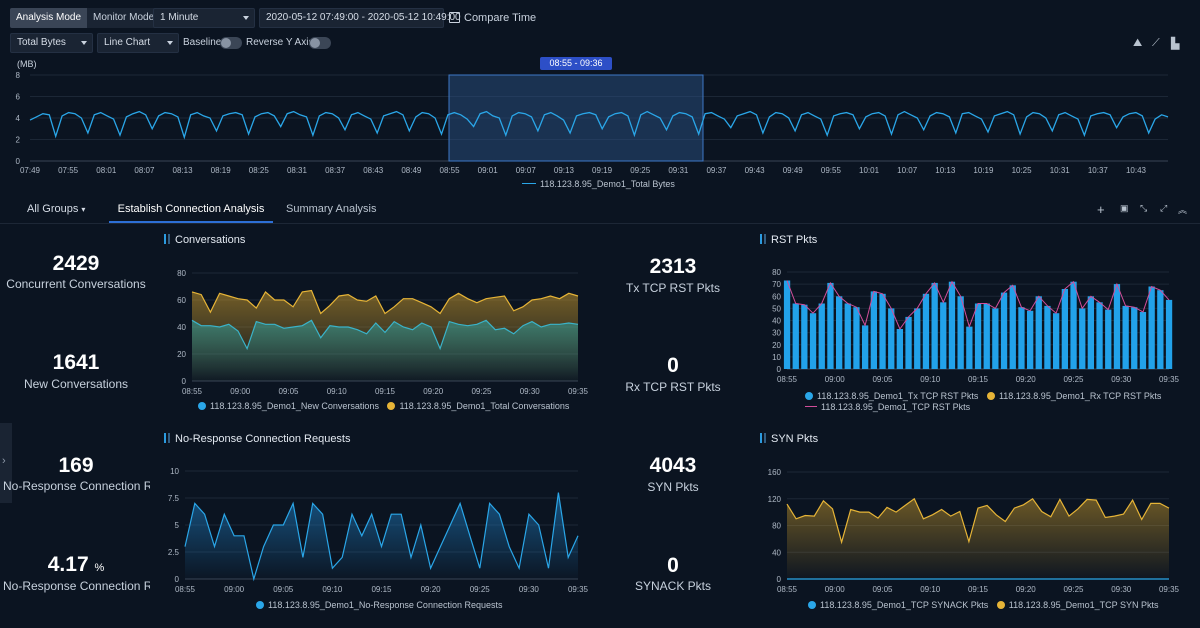 The image size is (1200, 628). I want to click on fullscreen-icon: ⤢, so click(1164, 208).